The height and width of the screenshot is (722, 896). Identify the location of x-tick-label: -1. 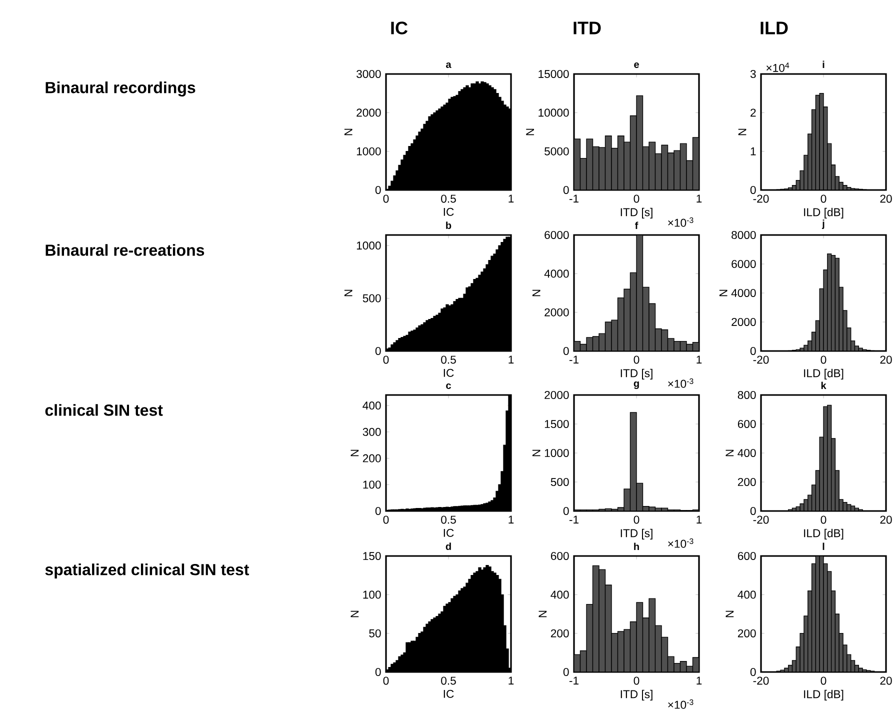
(573, 198).